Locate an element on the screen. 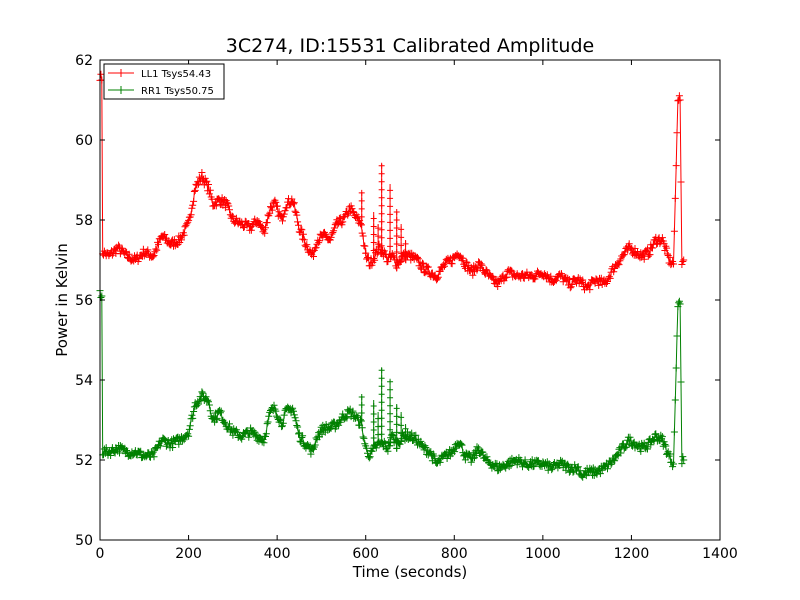  x-tick-label: 1200 is located at coordinates (632, 554).